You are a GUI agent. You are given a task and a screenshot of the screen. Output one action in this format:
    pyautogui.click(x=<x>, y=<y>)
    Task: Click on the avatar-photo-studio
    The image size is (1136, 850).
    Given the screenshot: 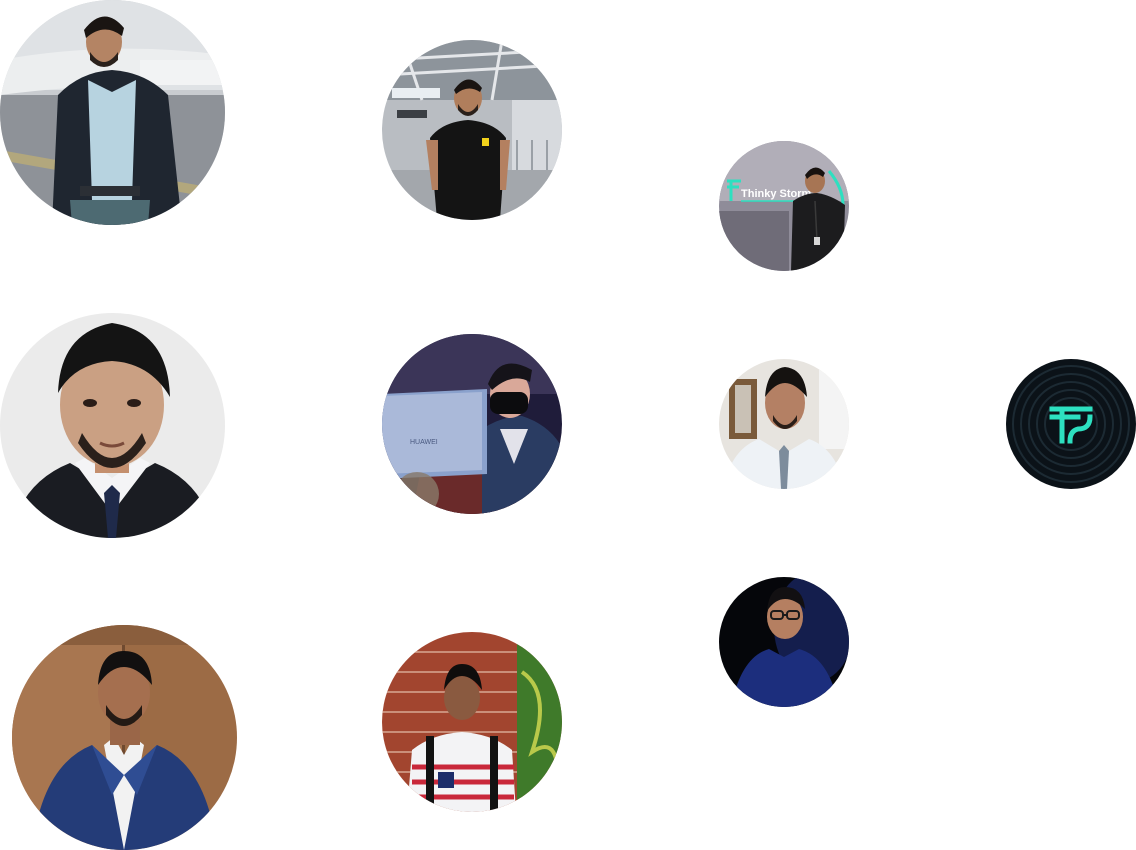 What is the action you would take?
    pyautogui.click(x=112, y=425)
    